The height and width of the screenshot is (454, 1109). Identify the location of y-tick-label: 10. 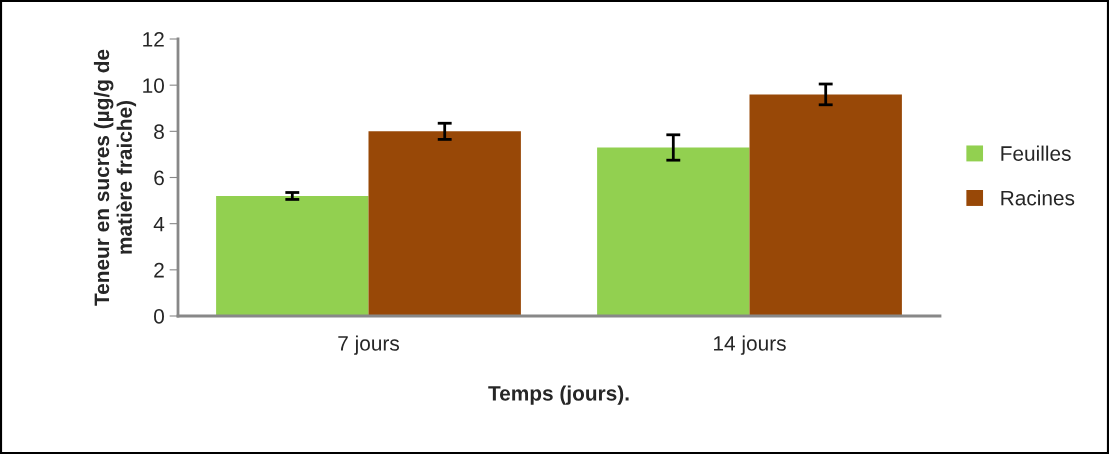
(153, 85).